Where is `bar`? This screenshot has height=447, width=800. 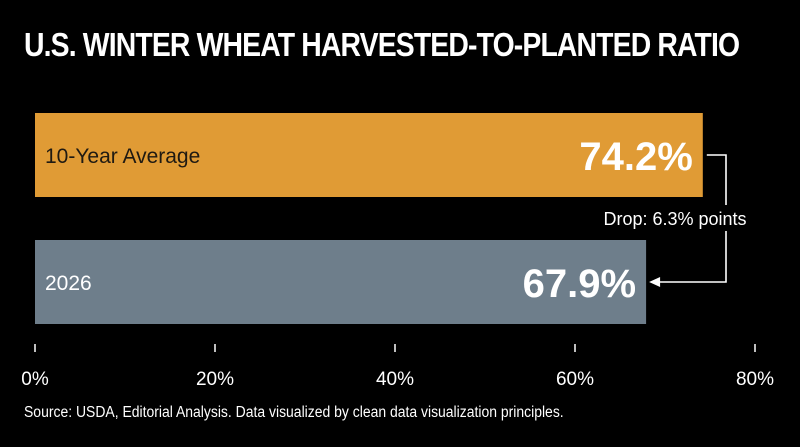
bar is located at coordinates (341, 282).